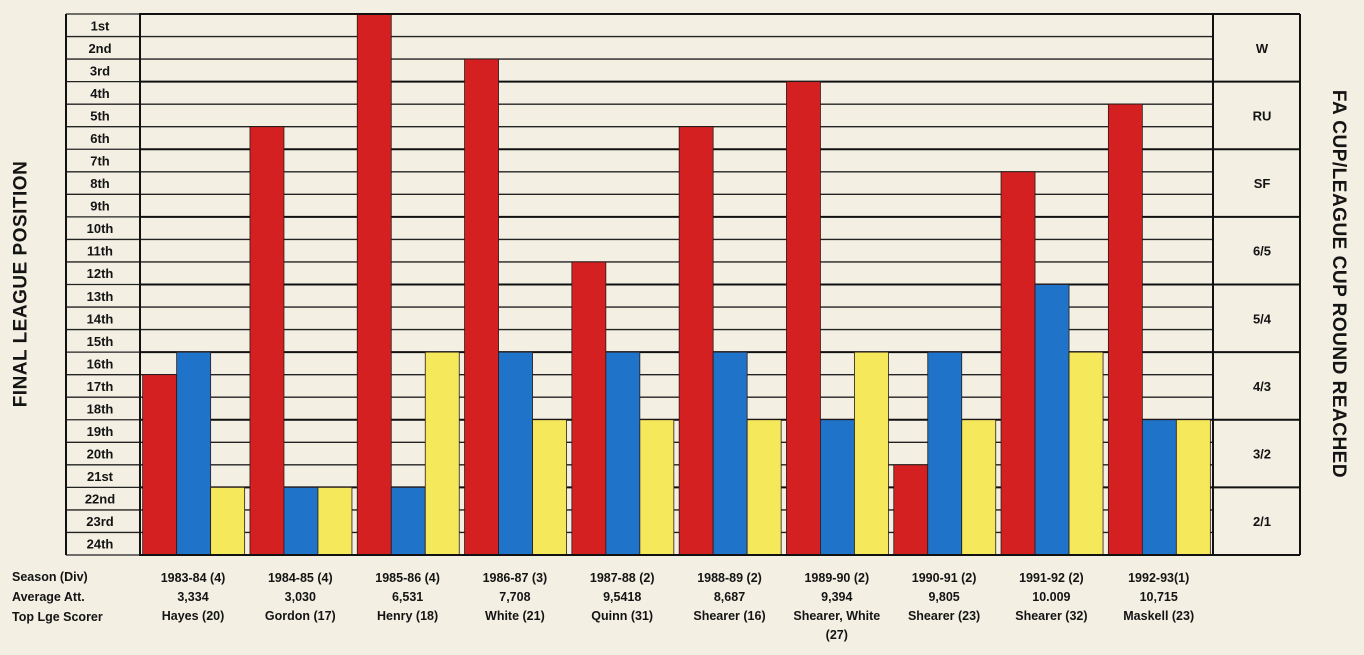 The width and height of the screenshot is (1364, 655). I want to click on left-axis-title-text: FINAL LEAGUE POSITION, so click(21, 284).